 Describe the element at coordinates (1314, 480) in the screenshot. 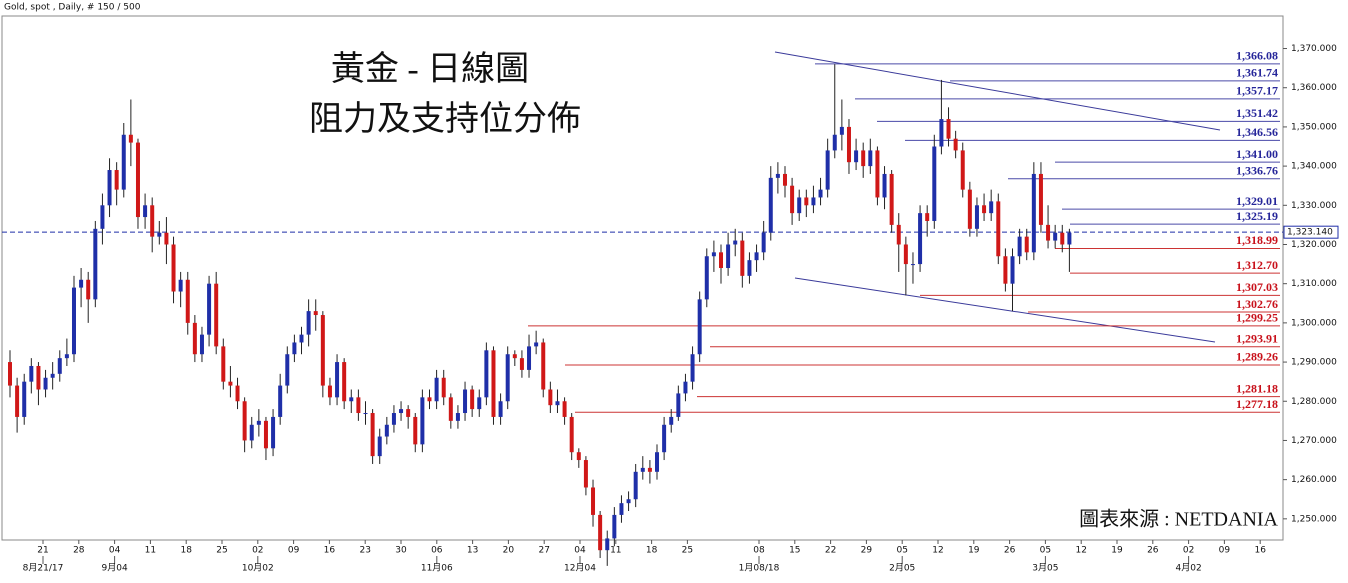

I see `y-tick-label: 1,260.000` at that location.